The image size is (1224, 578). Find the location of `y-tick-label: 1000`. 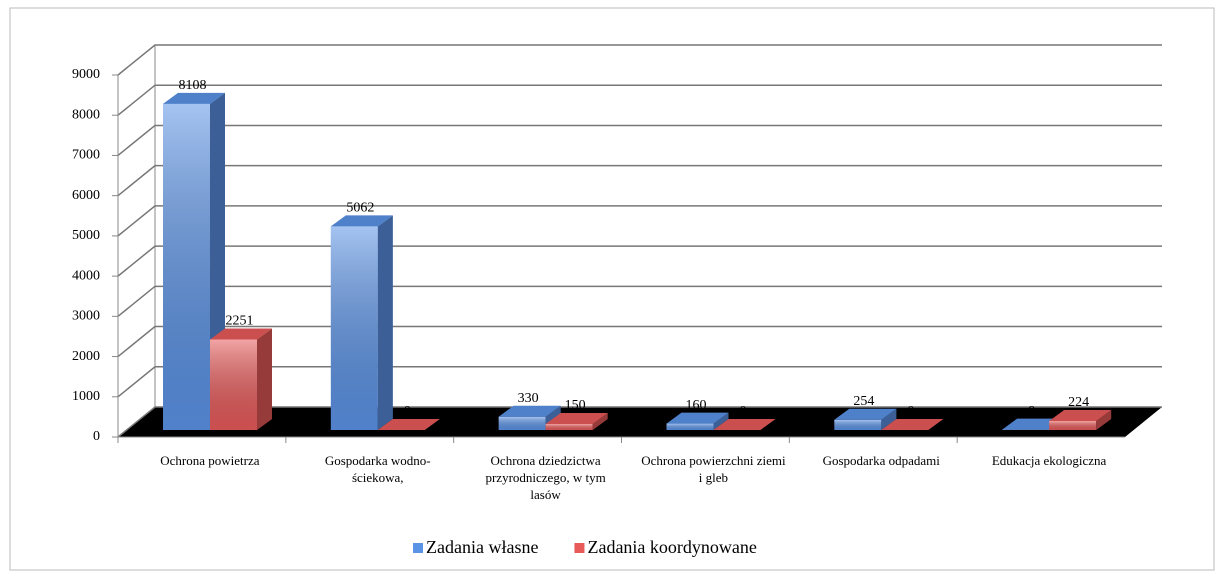

y-tick-label: 1000 is located at coordinates (86, 396).